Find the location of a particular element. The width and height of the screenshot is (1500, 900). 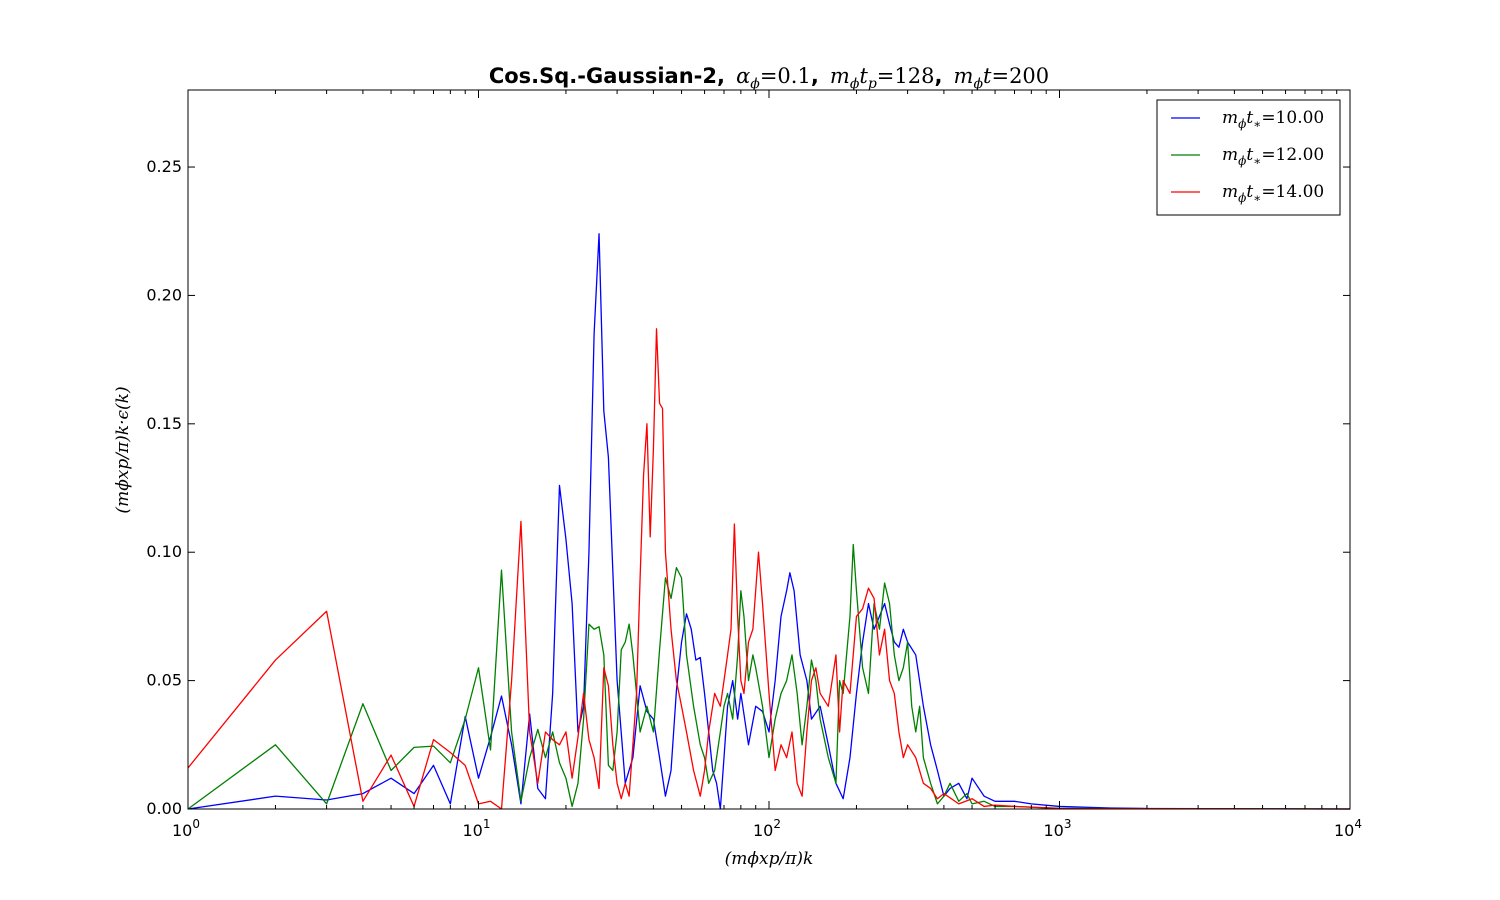

x-axis-label: (mϕxp/π)k is located at coordinates (769, 859).